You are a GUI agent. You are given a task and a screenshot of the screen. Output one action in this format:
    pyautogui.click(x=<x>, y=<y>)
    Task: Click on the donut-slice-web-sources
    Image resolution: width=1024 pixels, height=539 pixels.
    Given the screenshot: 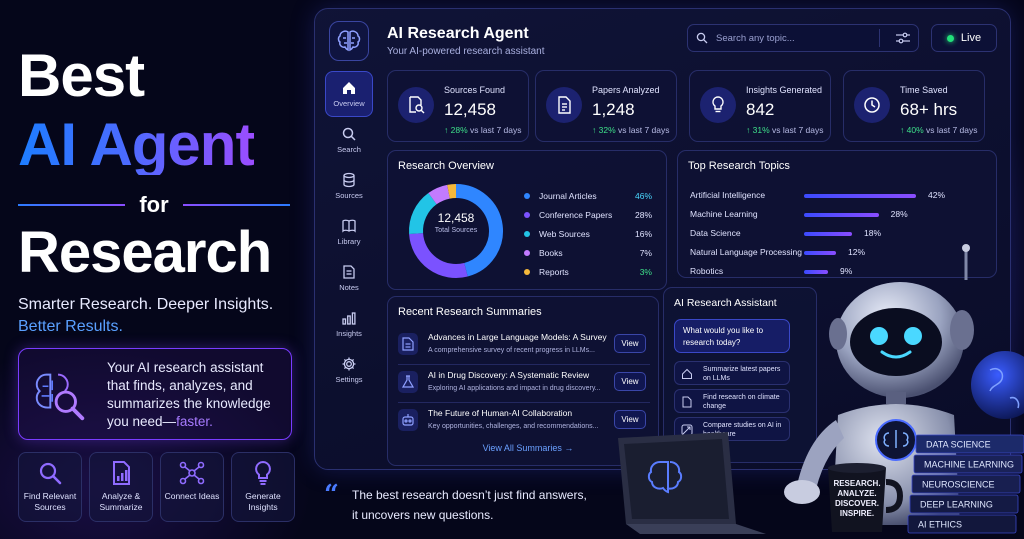 What is the action you would take?
    pyautogui.click(x=423, y=213)
    